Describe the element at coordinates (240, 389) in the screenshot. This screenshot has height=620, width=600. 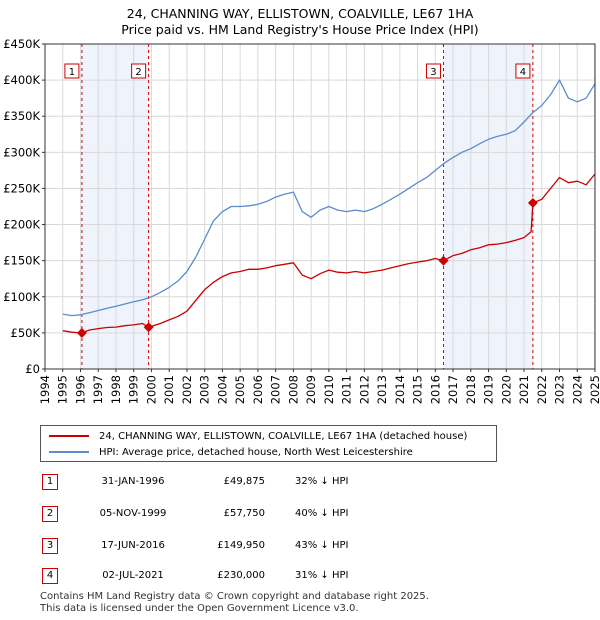
I see `x-tick-label: 2005` at that location.